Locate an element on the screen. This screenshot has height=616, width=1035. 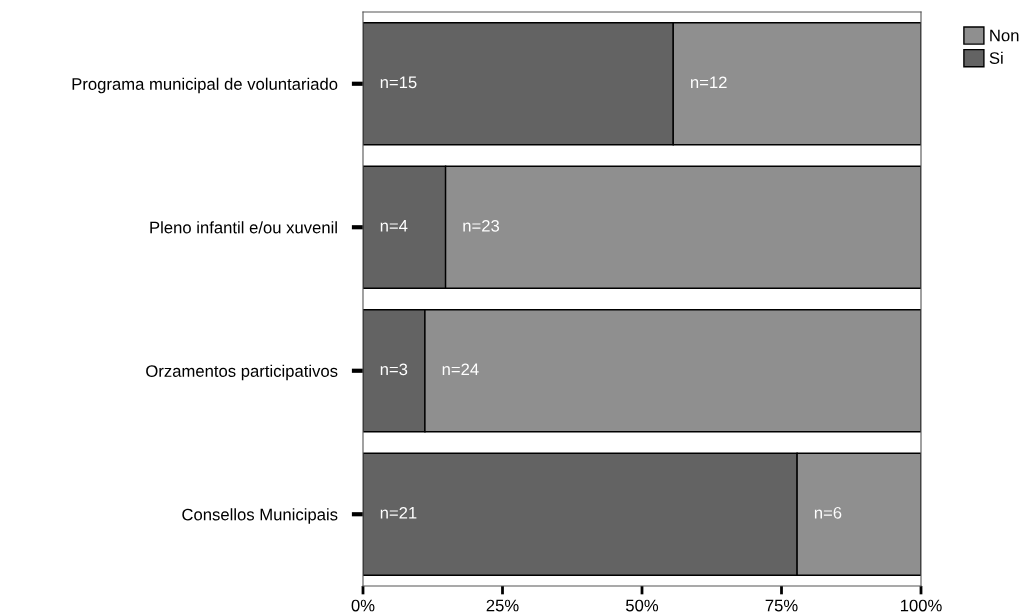
y-tick-label: Programa municipal de voluntariado is located at coordinates (205, 85).